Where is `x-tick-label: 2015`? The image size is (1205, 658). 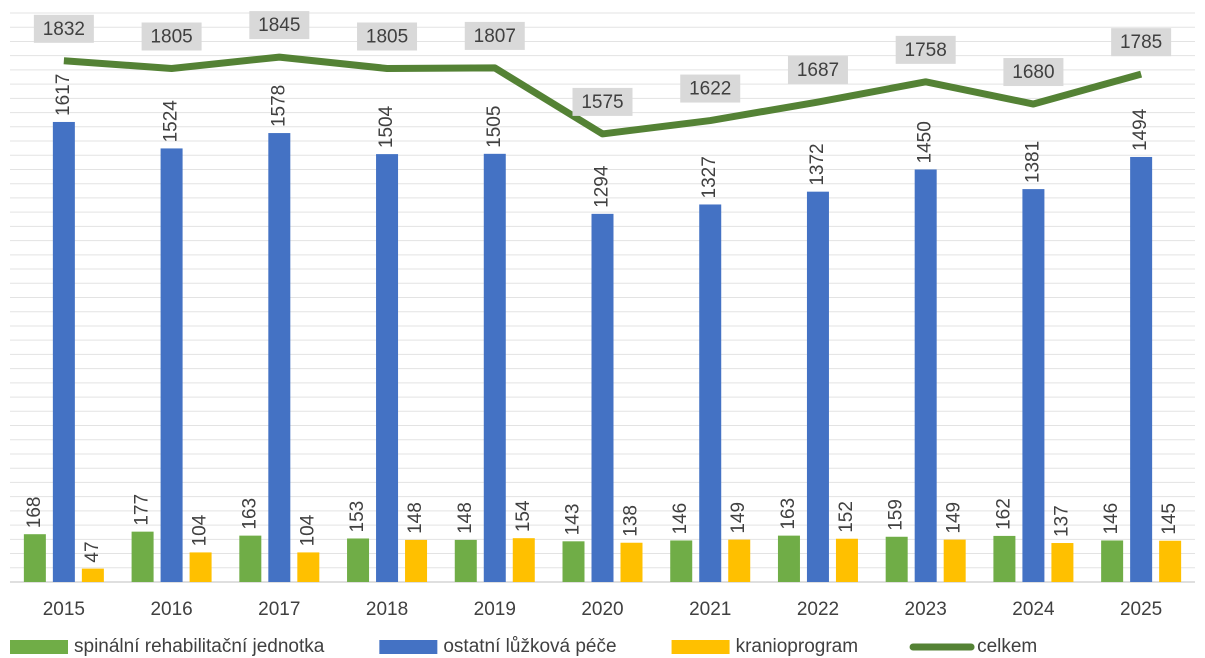 x-tick-label: 2015 is located at coordinates (64, 609).